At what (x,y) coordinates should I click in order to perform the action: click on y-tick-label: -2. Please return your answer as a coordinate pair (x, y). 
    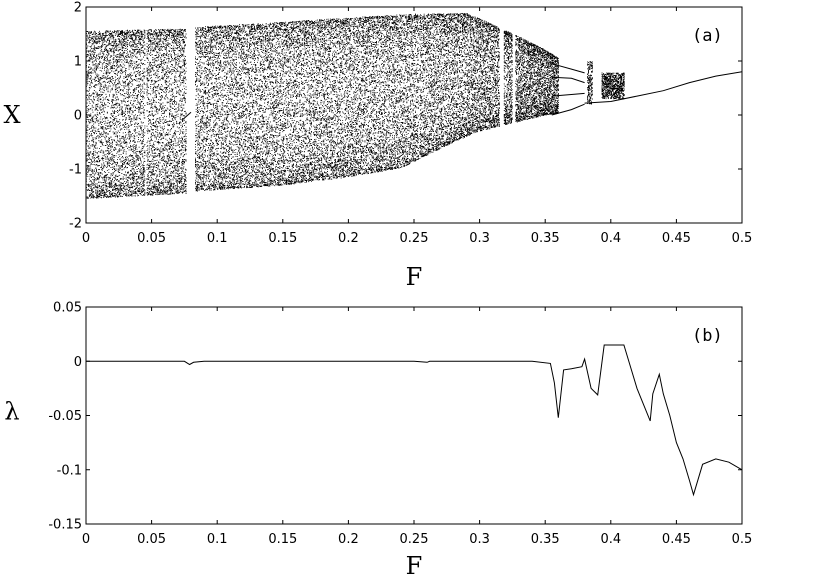
    Looking at the image, I should click on (75, 224).